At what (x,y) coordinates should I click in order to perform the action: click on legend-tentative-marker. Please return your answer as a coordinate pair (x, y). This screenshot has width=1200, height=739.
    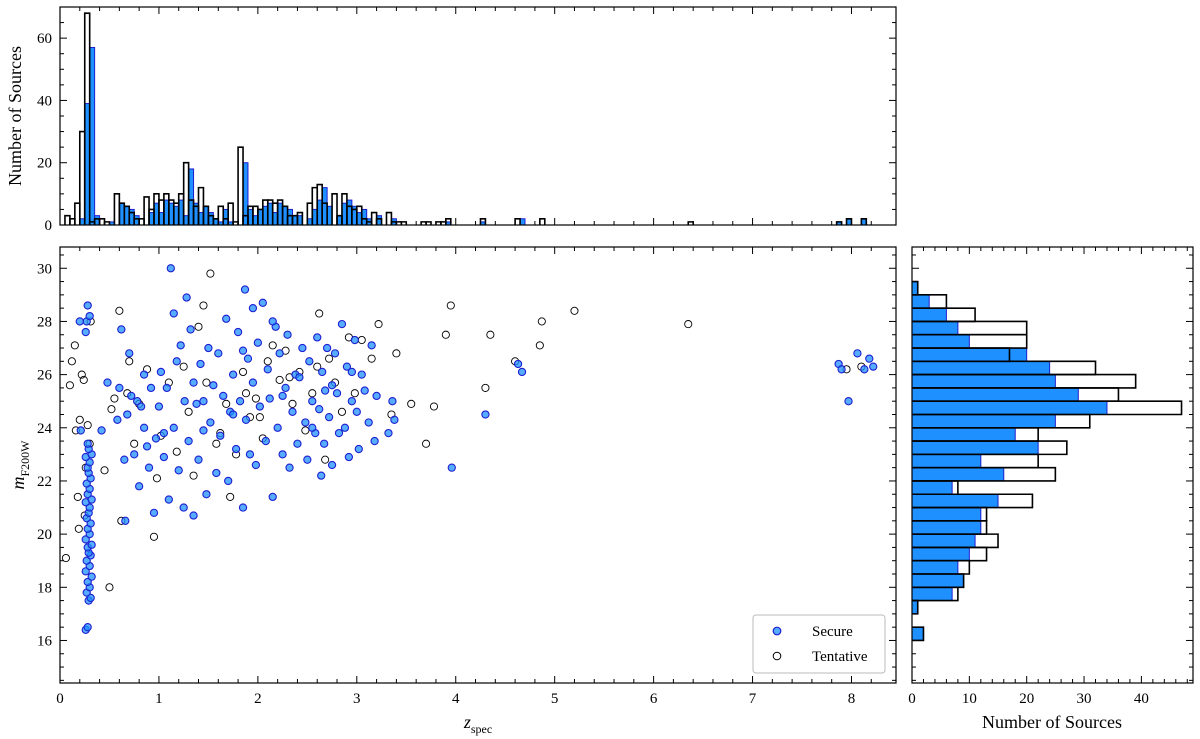
    Looking at the image, I should click on (777, 656).